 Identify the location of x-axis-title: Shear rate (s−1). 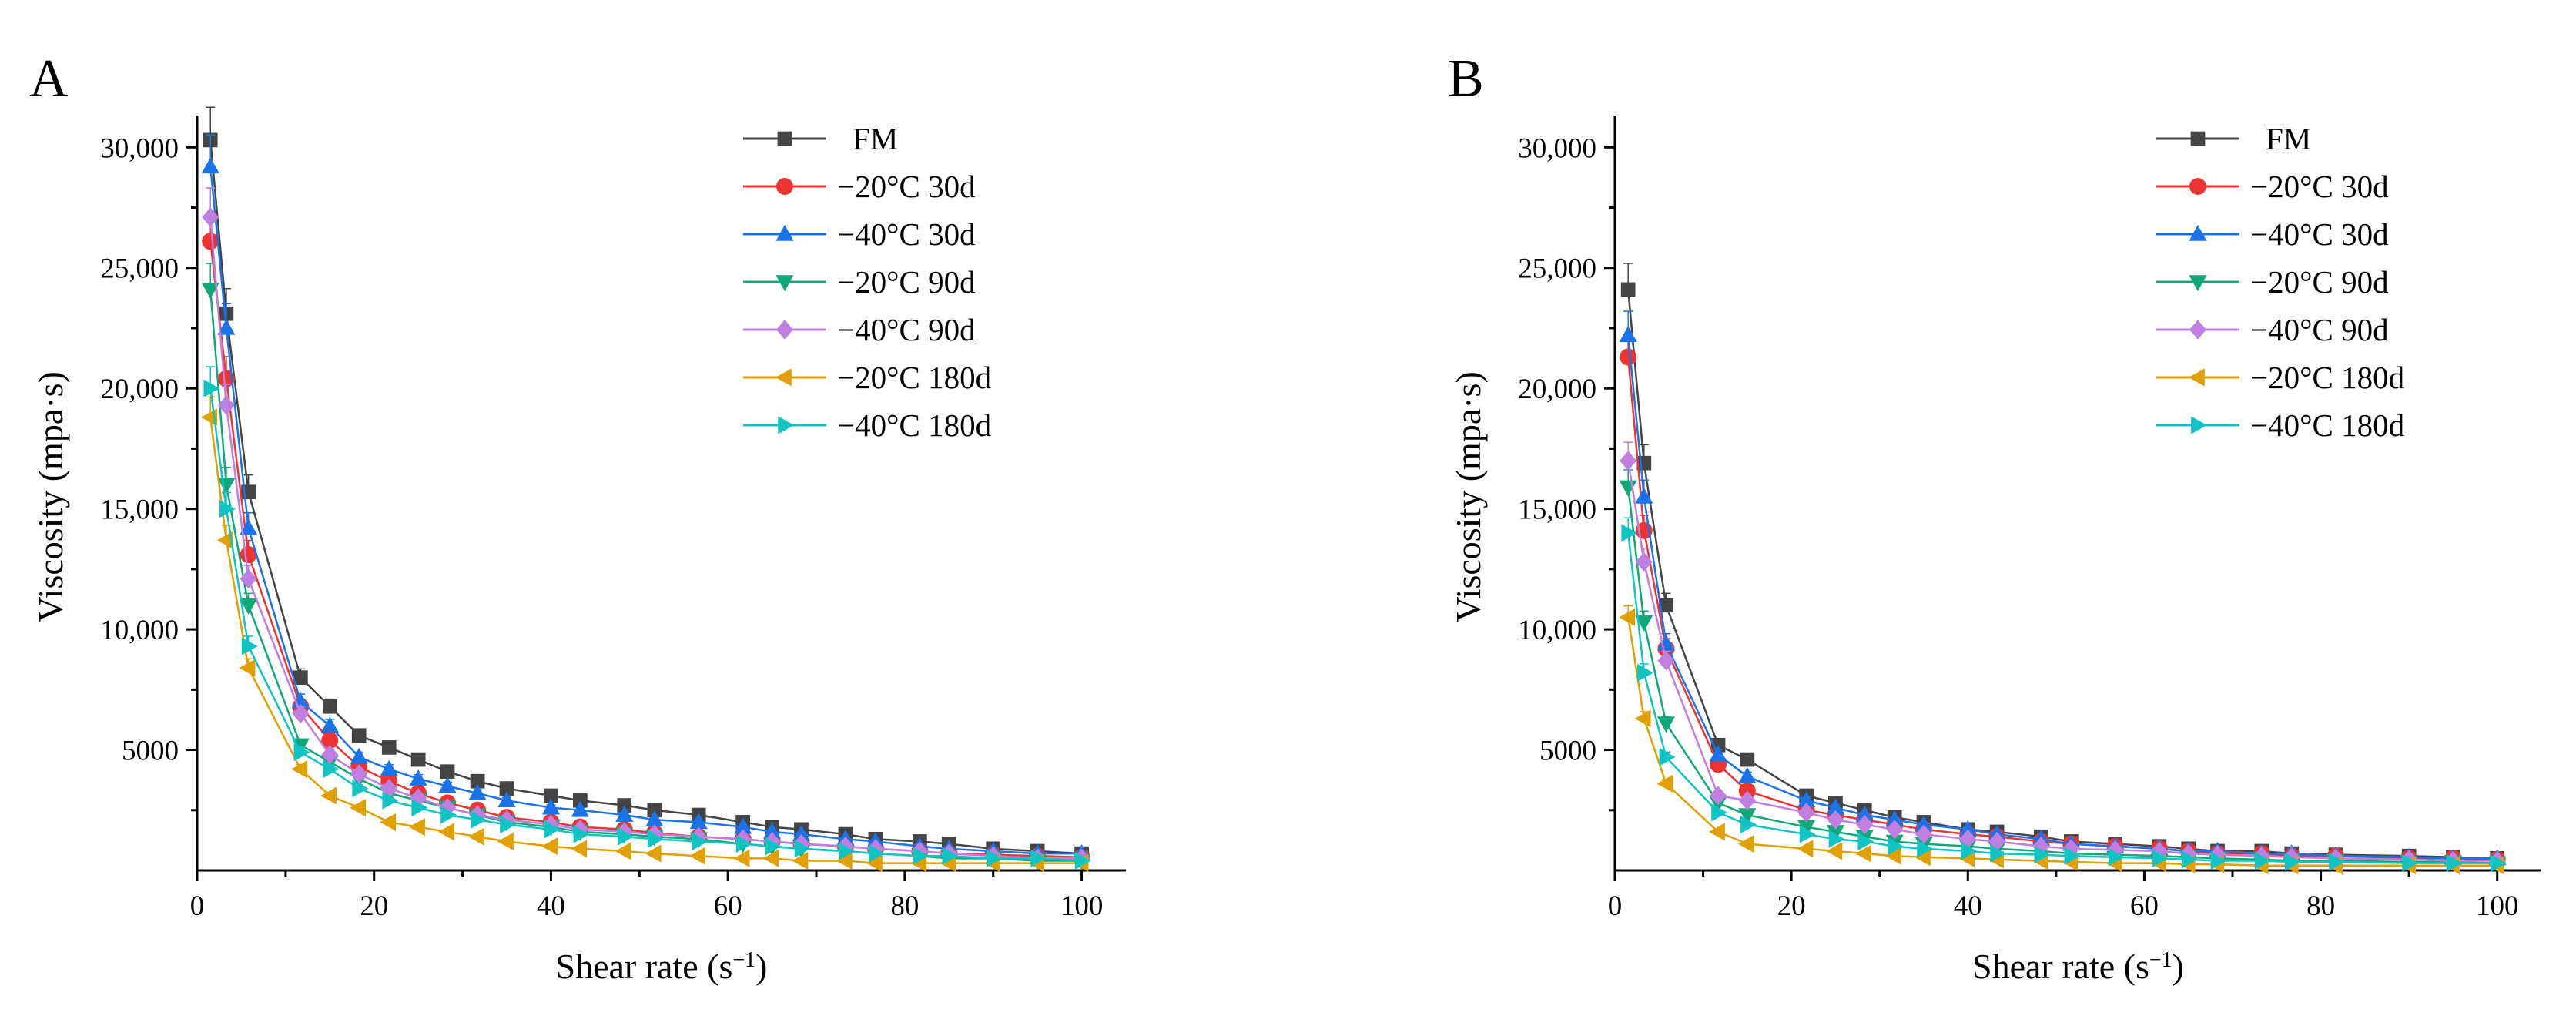
(2078, 966).